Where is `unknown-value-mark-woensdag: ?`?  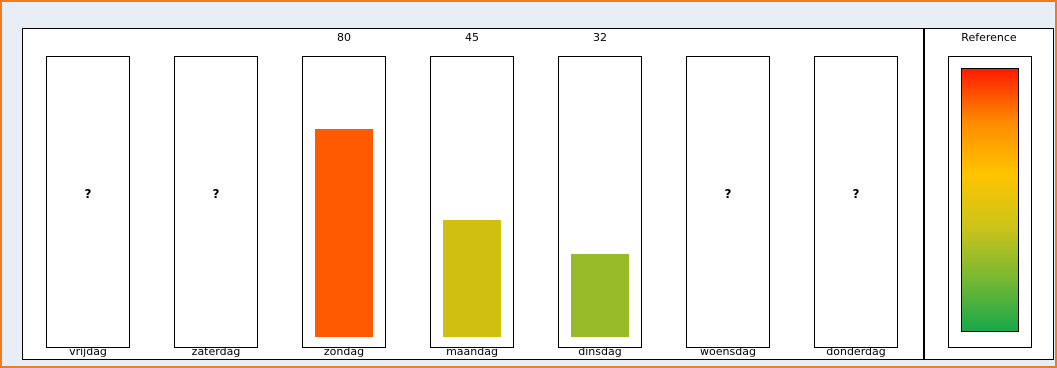 unknown-value-mark-woensdag: ? is located at coordinates (728, 194).